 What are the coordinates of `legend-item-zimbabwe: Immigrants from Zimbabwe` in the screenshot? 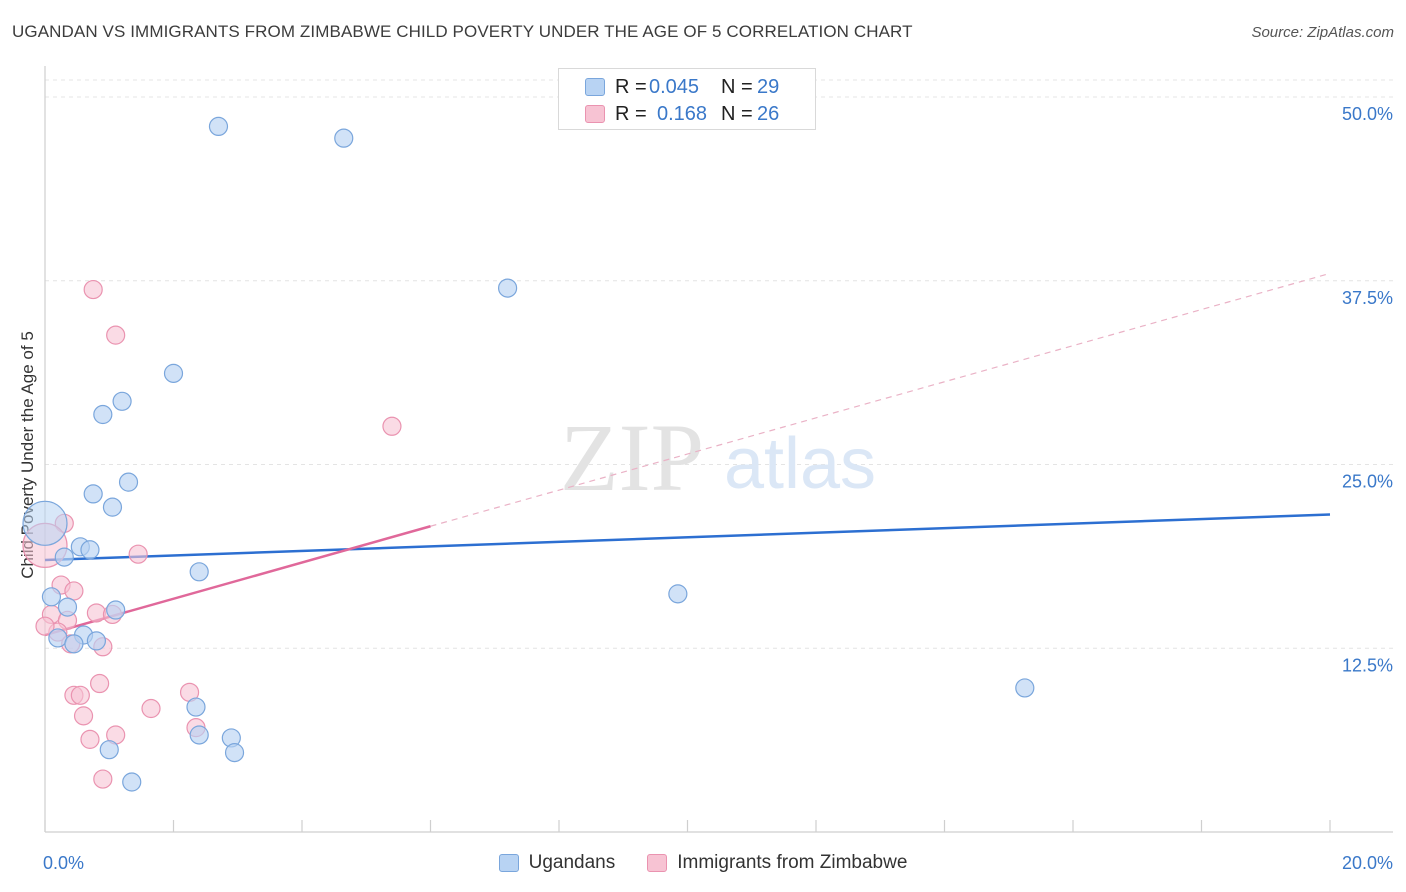 It's located at (777, 863).